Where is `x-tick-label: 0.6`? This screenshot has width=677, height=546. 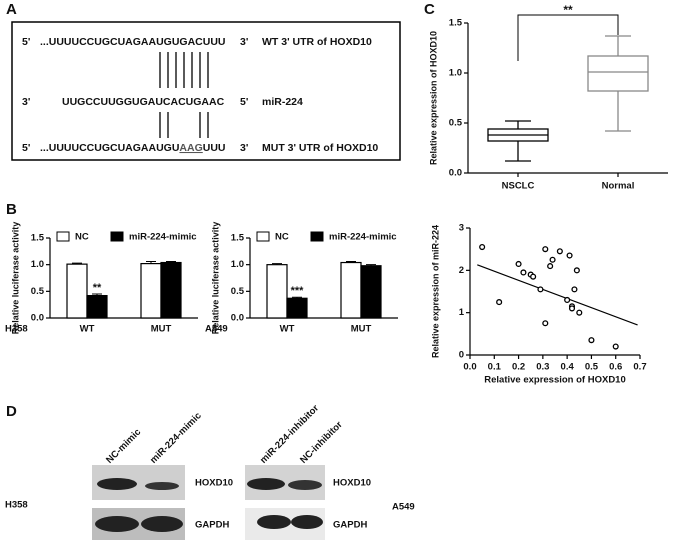
x-tick-label: 0.6 is located at coordinates (615, 367).